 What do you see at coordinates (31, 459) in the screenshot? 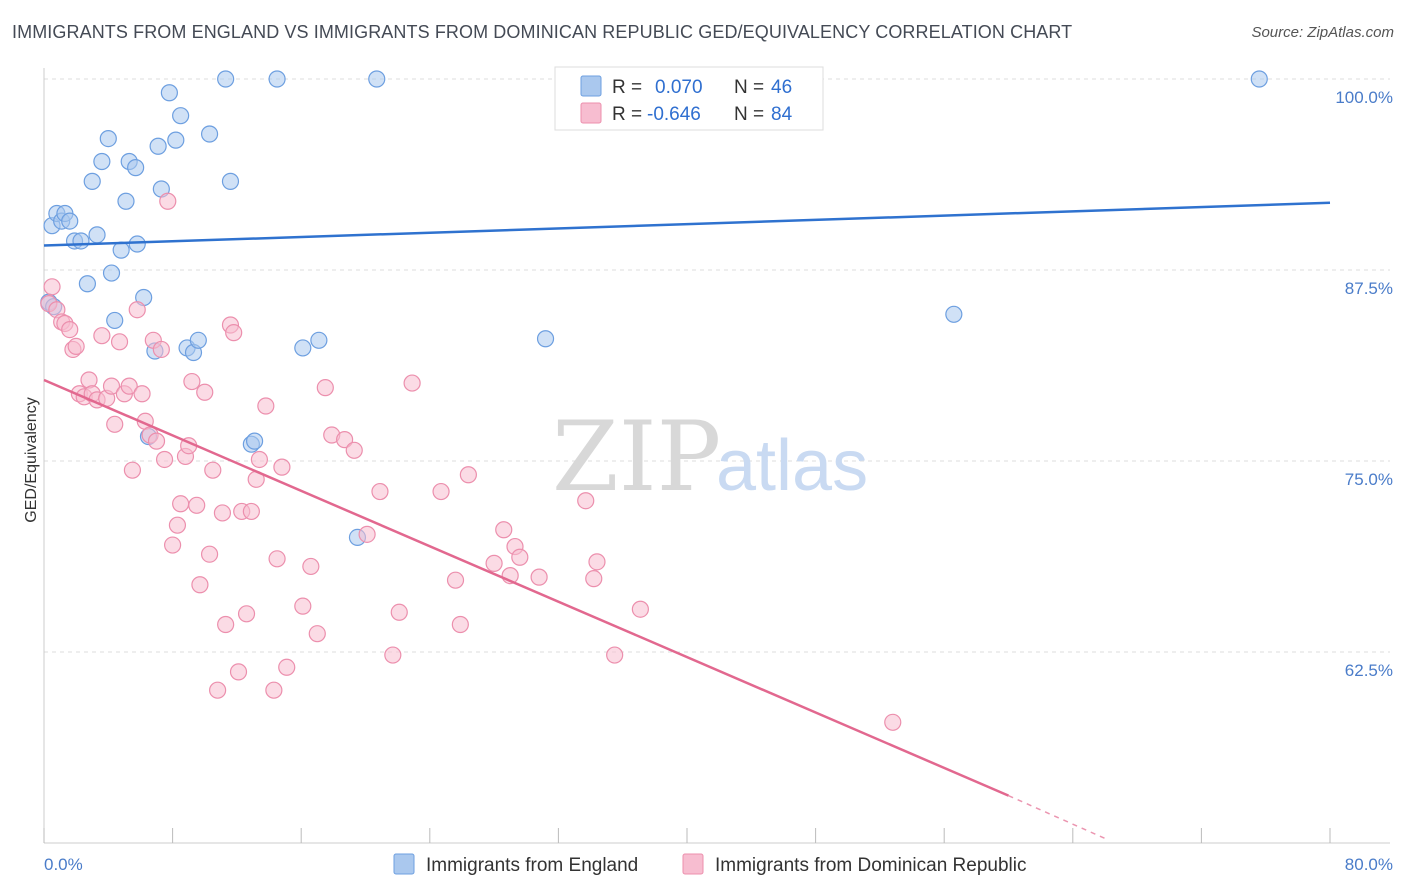
I see `y-axis-label: GED/Equivalency` at bounding box center [31, 459].